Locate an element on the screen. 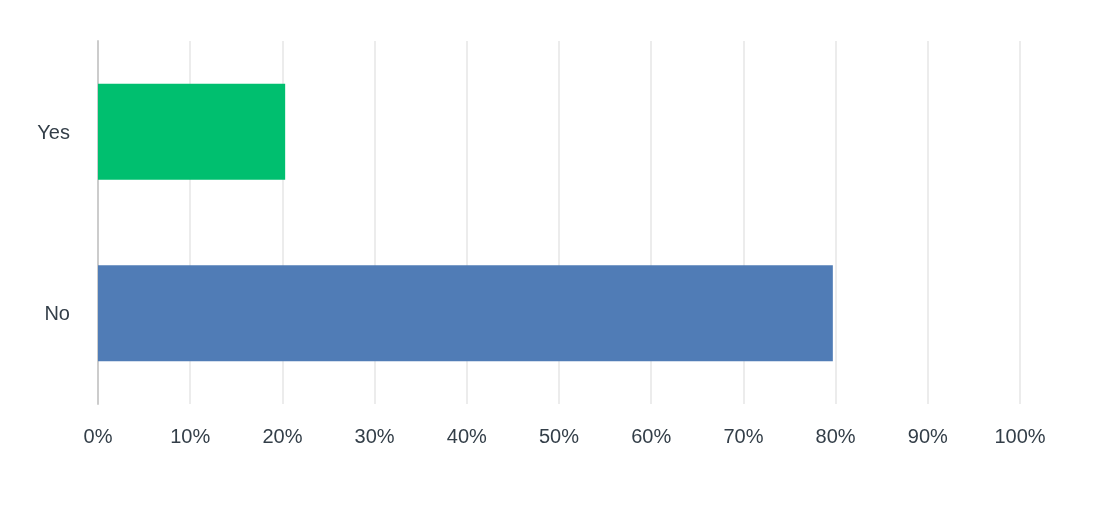 This screenshot has height=507, width=1098. x-tick-label: 90% is located at coordinates (928, 436).